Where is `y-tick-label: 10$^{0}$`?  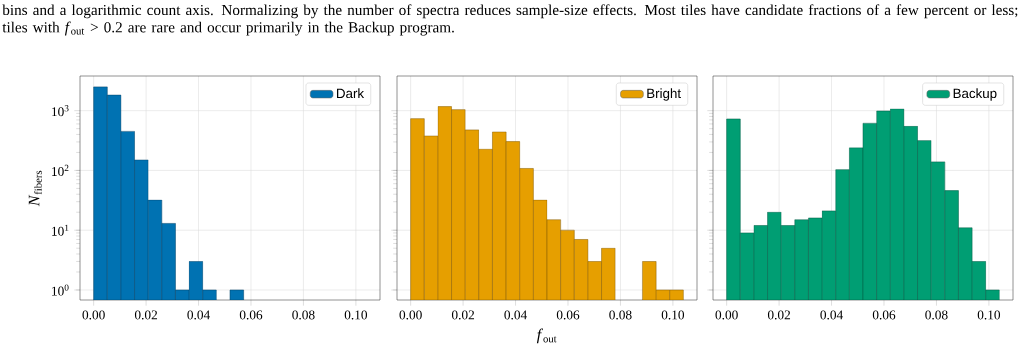 y-tick-label: 10$^{0}$ is located at coordinates (60, 290).